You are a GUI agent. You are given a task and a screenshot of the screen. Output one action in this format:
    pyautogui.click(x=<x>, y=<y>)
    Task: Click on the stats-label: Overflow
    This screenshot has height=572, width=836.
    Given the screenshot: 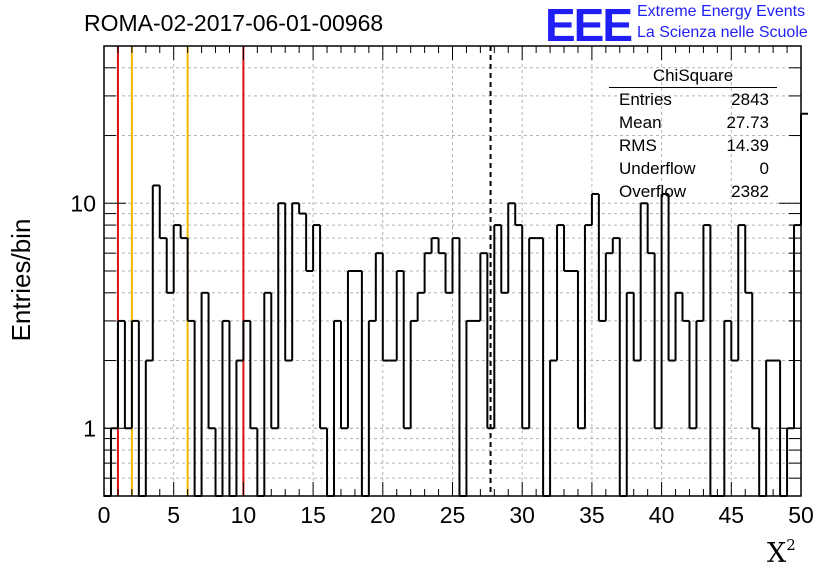 What is the action you would take?
    pyautogui.click(x=653, y=191)
    